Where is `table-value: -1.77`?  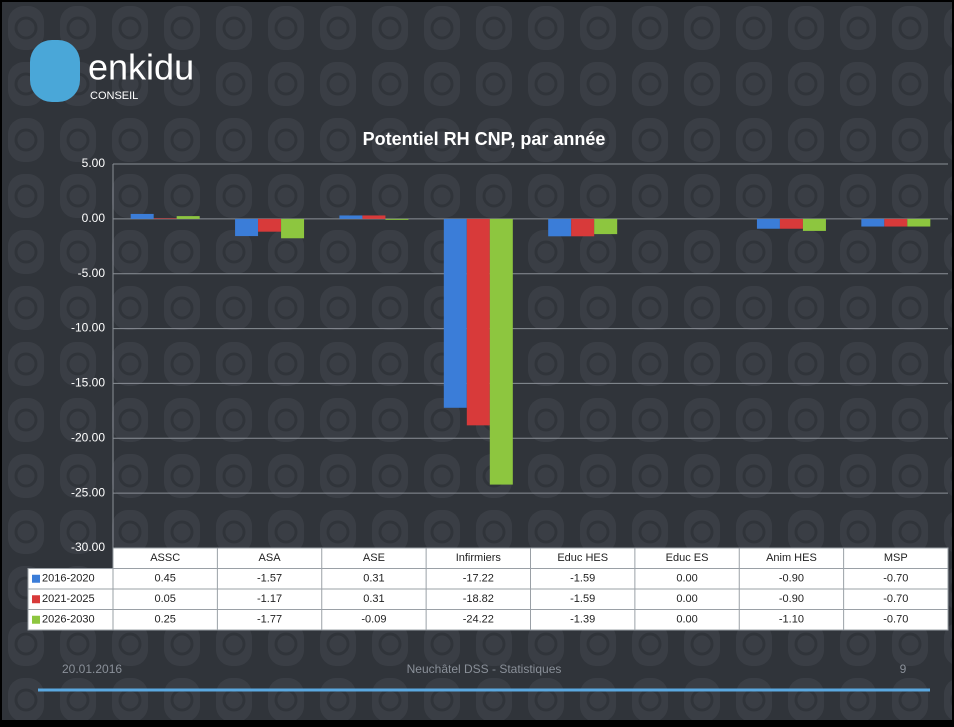
table-value: -1.77 is located at coordinates (269, 620).